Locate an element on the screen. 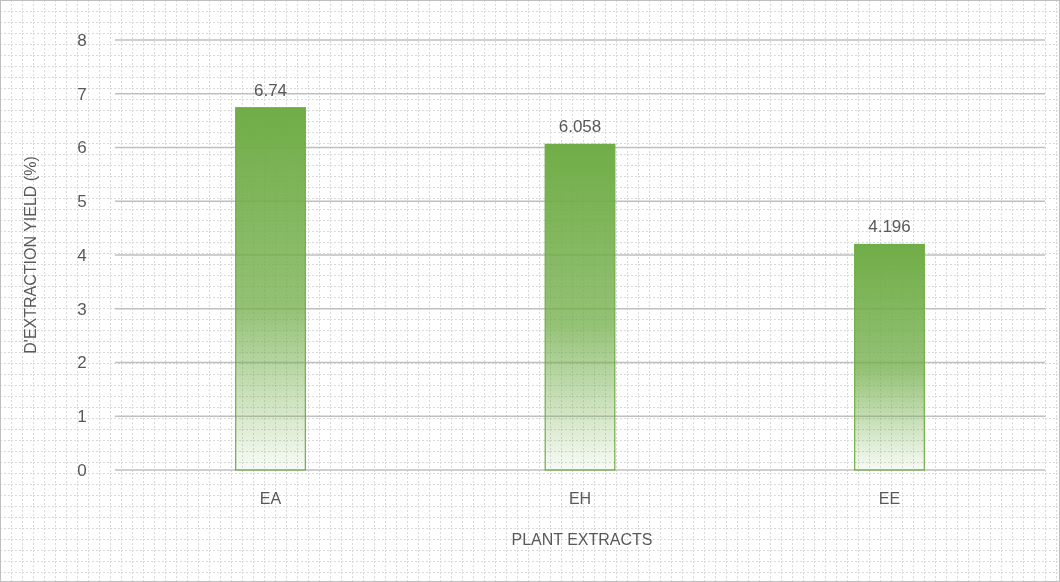  y-tick-label: 3 is located at coordinates (82, 309).